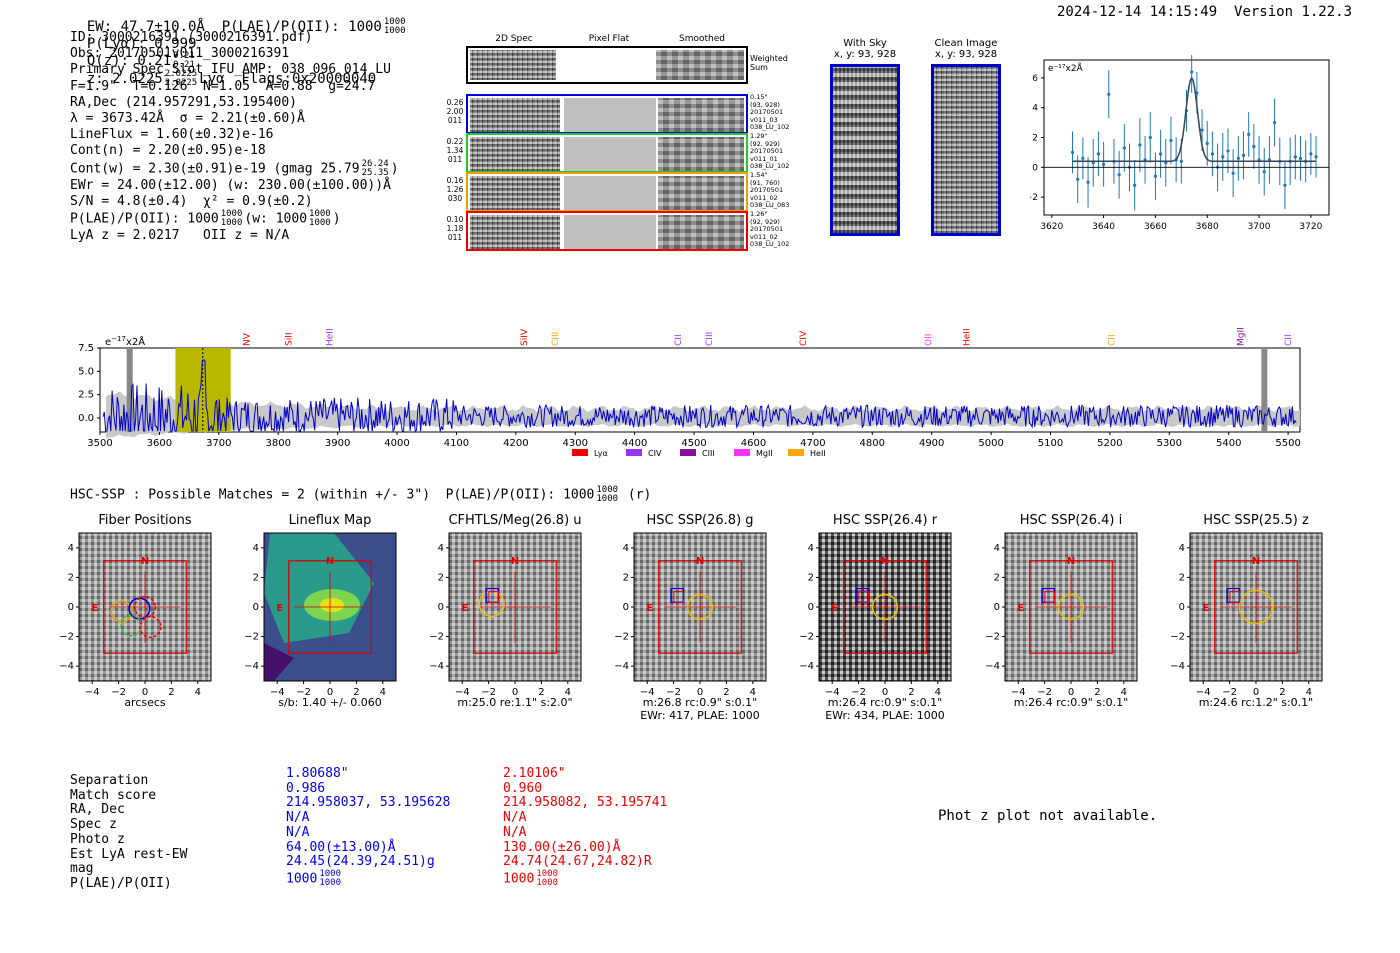 The width and height of the screenshot is (1400, 953). I want to click on spec-xtick-label: 5100, so click(1050, 443).